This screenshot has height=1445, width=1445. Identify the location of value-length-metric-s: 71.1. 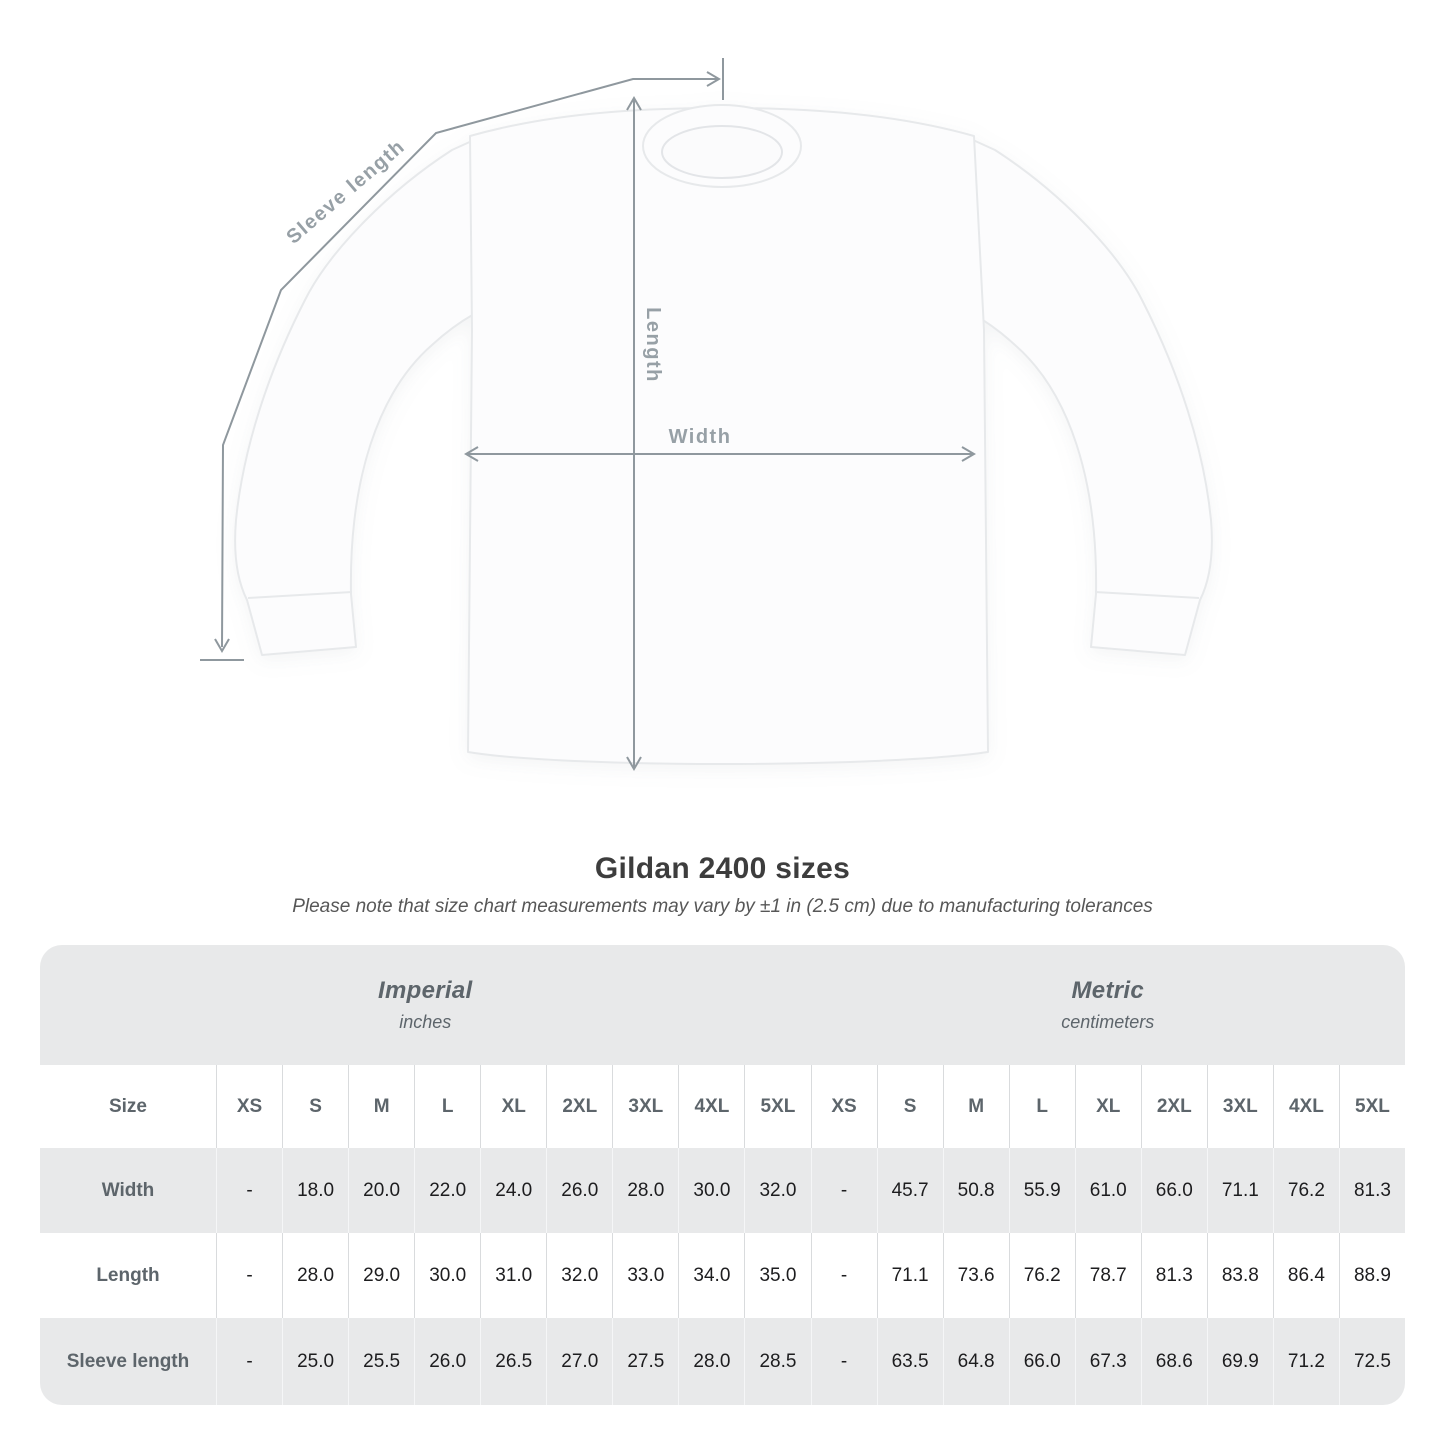
(909, 1275).